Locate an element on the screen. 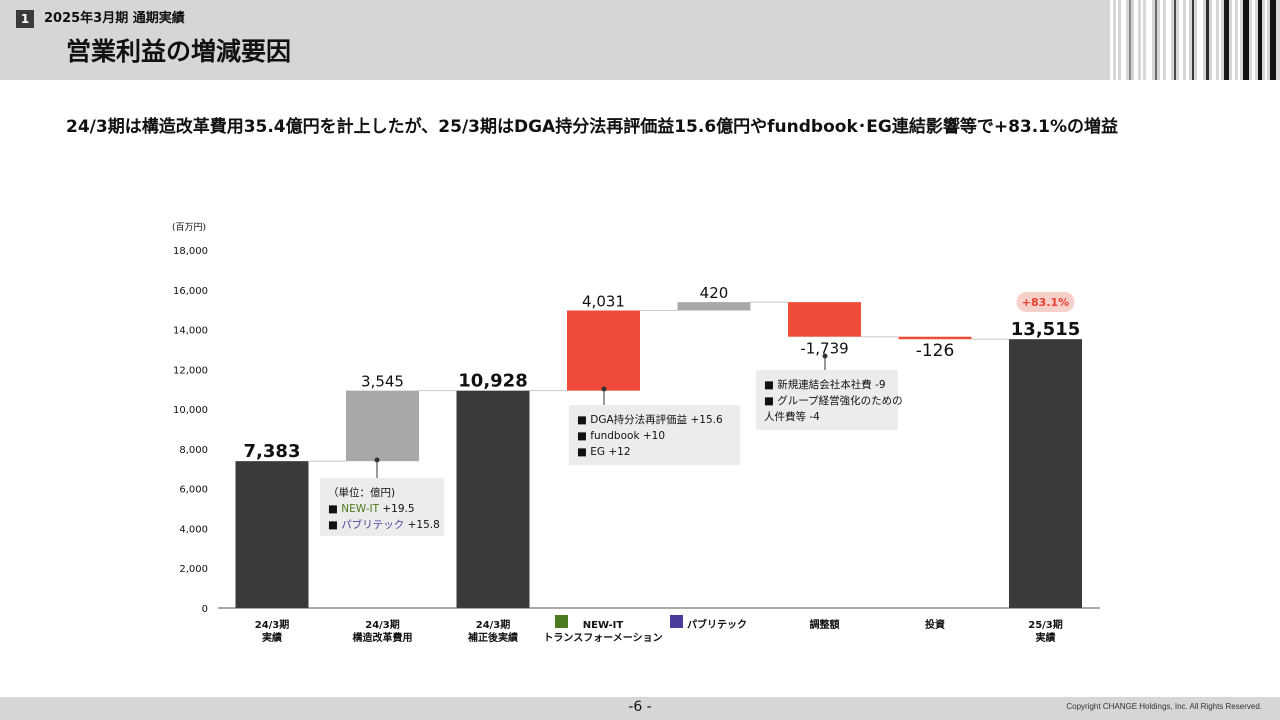 This screenshot has width=1280, height=720. x-category-label: 投資 is located at coordinates (935, 624).